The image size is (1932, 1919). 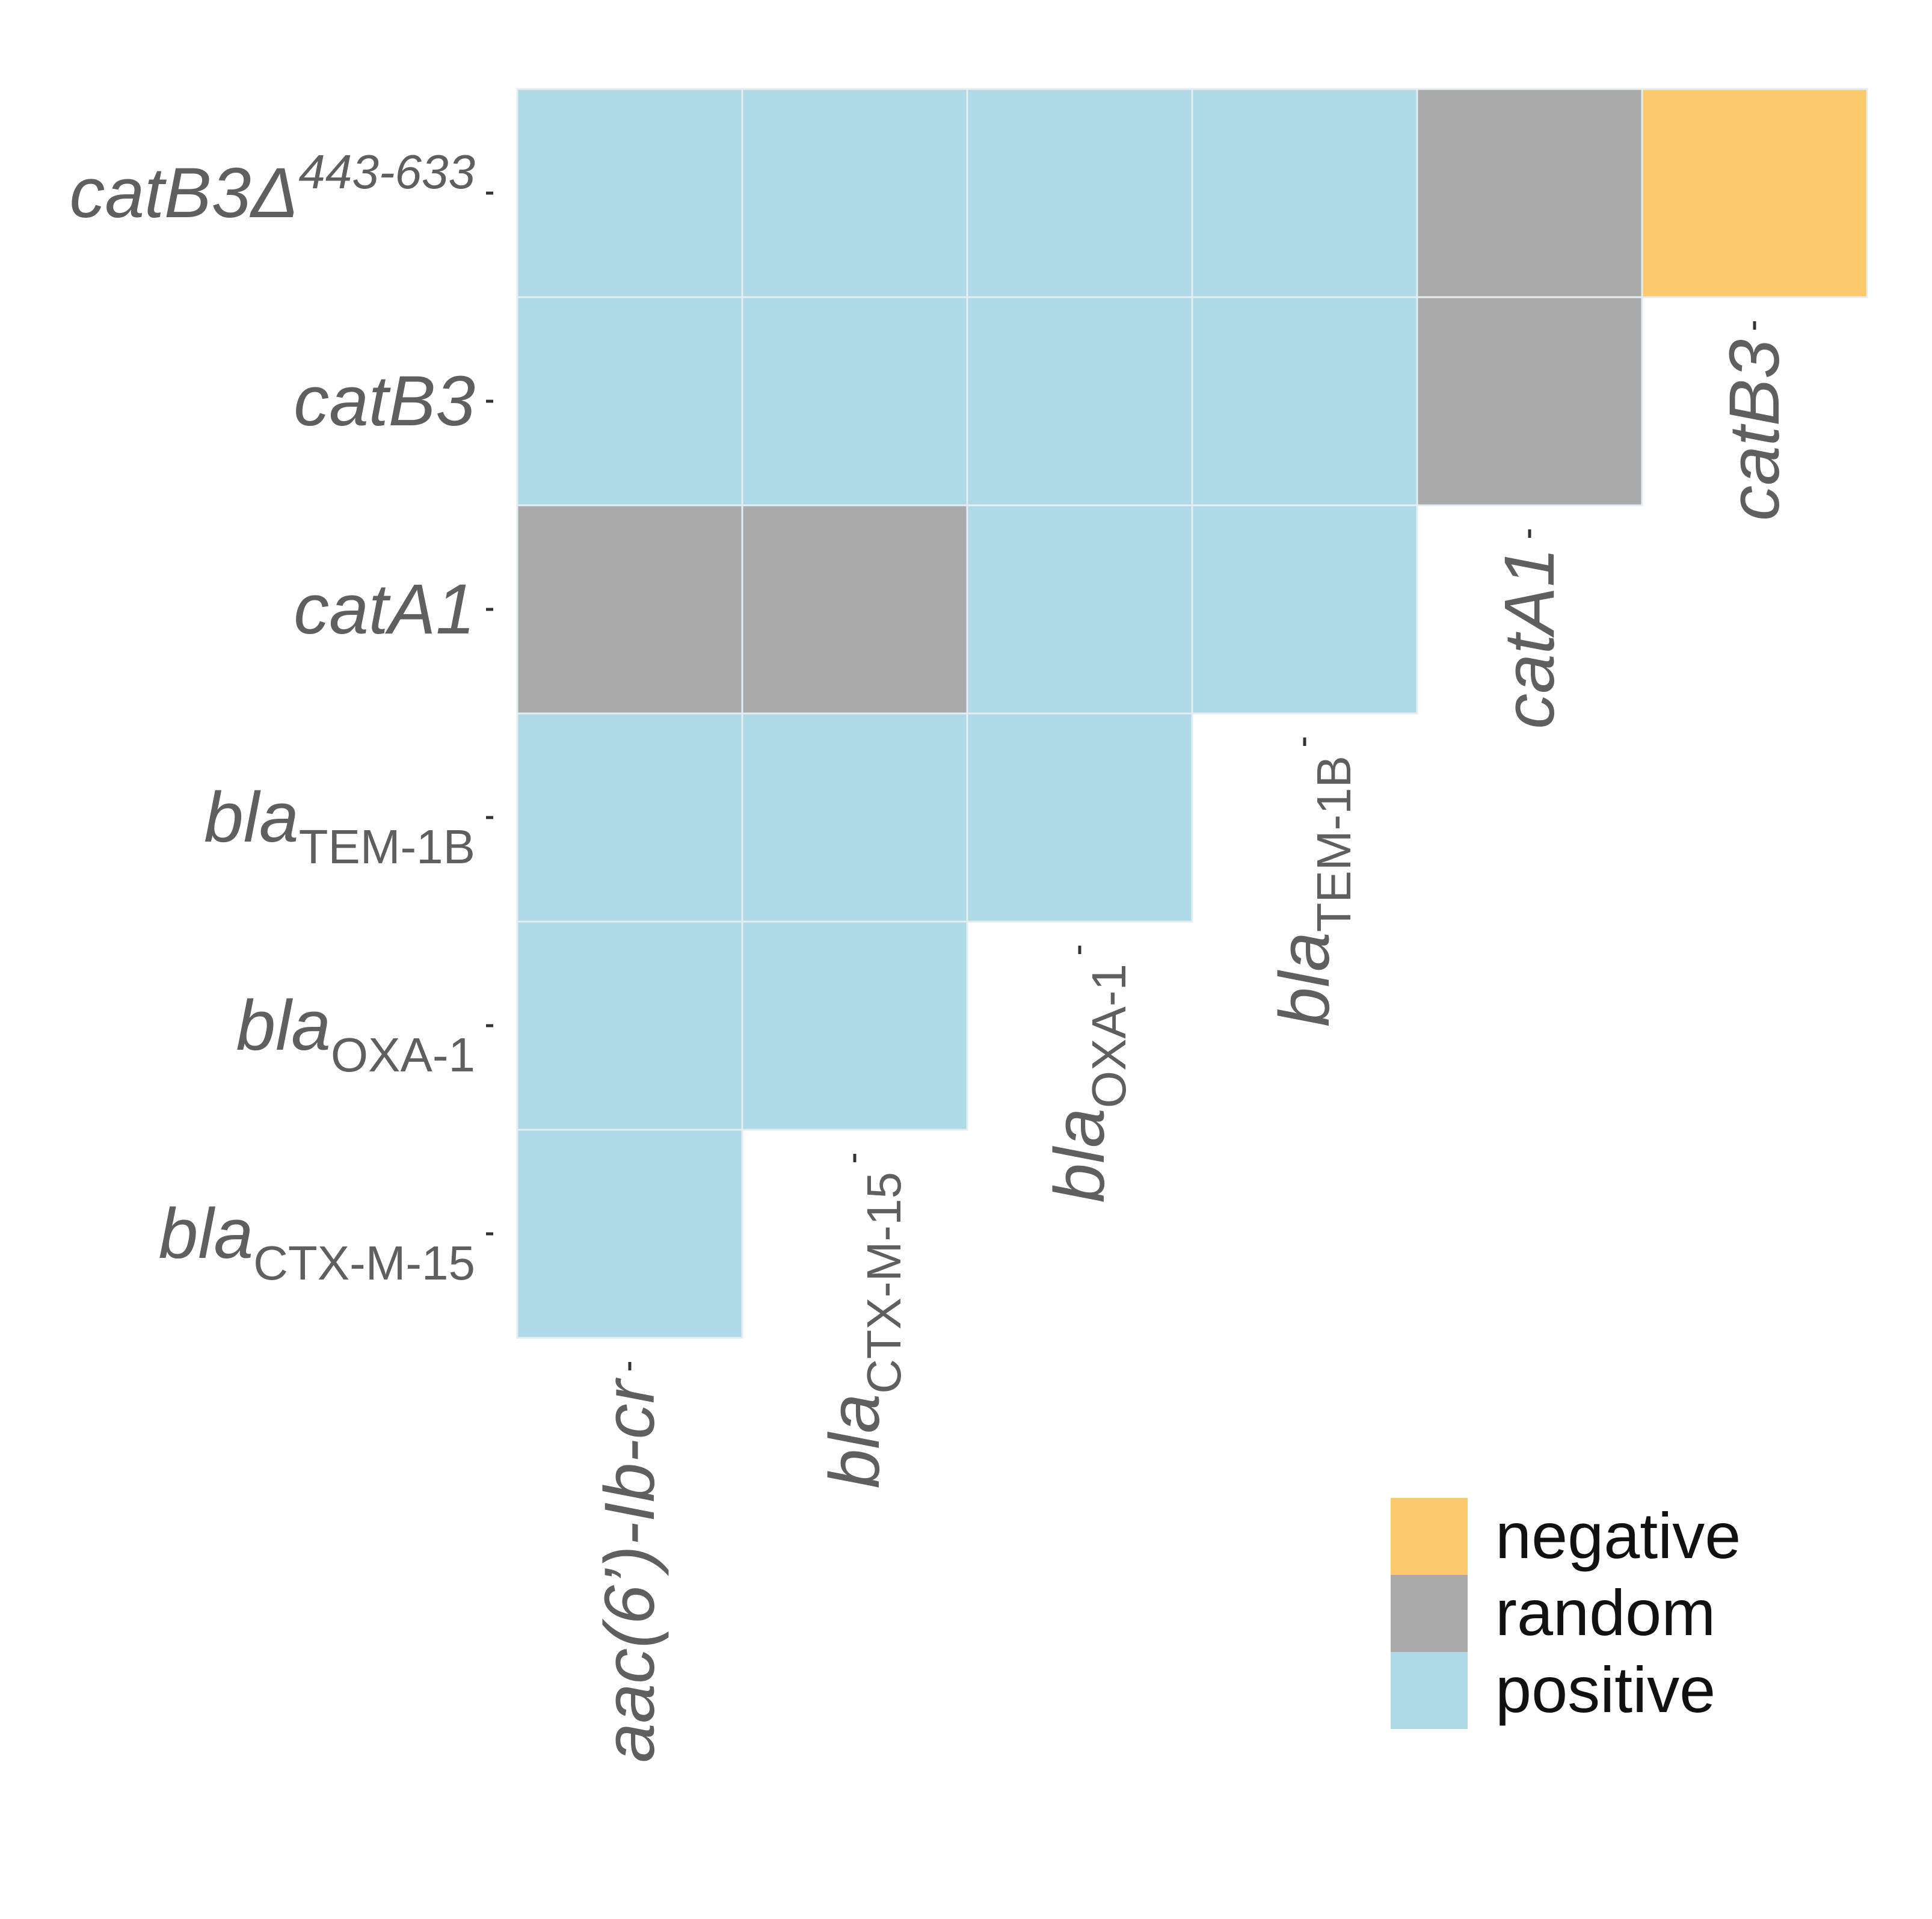 What do you see at coordinates (1529, 638) in the screenshot?
I see `x-tick-label-cata1: catA1` at bounding box center [1529, 638].